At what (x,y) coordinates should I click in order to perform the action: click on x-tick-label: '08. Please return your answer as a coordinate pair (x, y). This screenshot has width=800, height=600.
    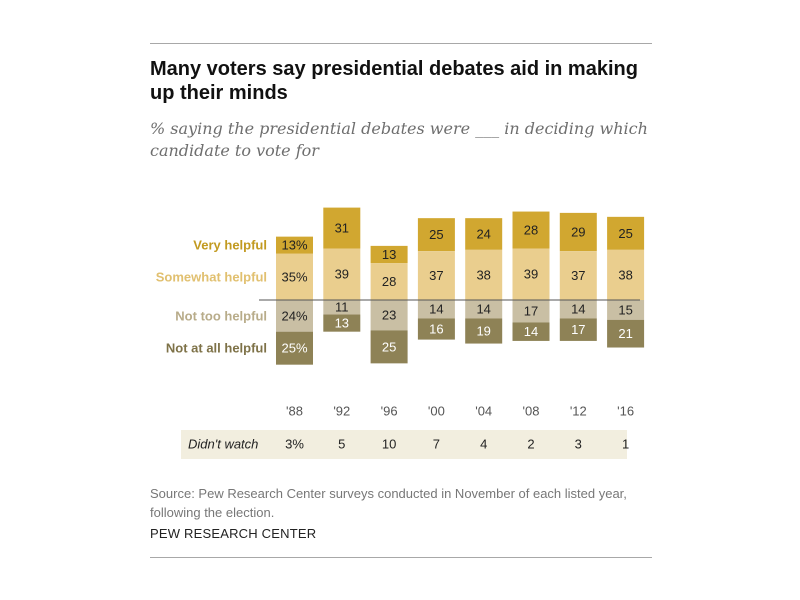
    Looking at the image, I should click on (531, 410).